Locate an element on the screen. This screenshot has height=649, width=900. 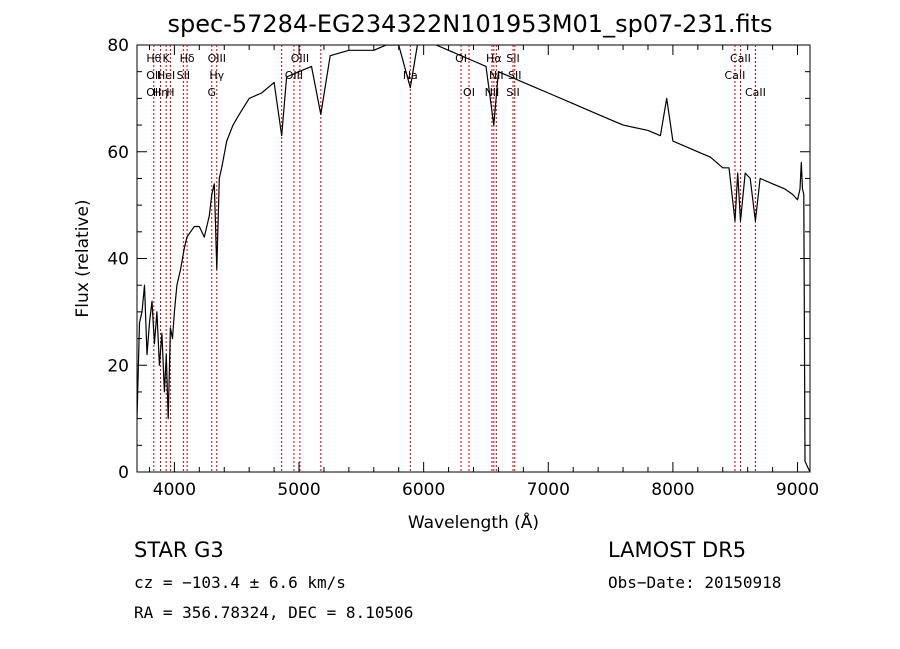
x-tick-label: 6000 is located at coordinates (423, 490).